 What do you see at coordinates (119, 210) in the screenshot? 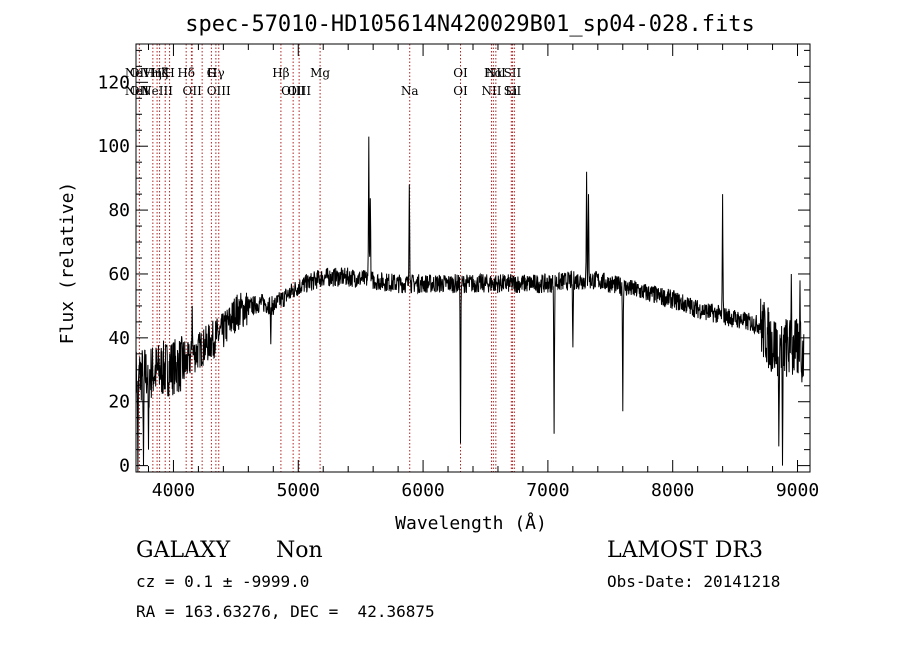
I see `y-tick-label: 80` at bounding box center [119, 210].